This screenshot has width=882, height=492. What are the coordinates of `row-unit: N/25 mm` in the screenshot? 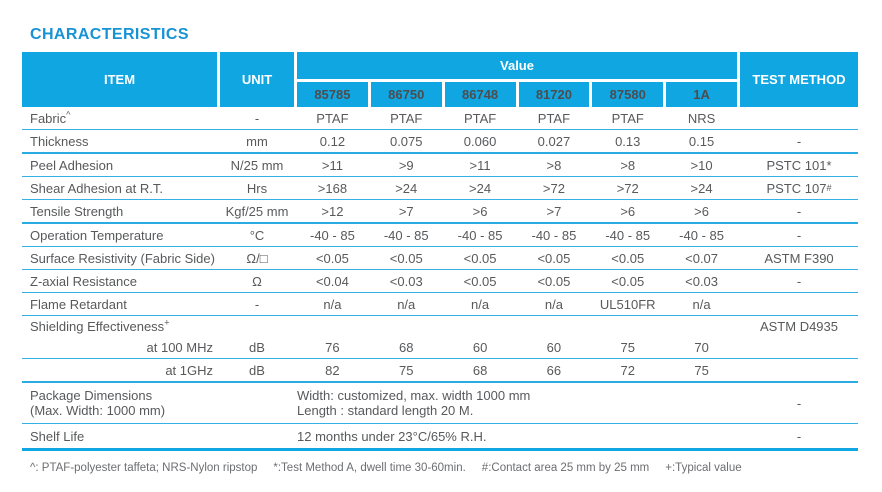 It's located at (257, 165).